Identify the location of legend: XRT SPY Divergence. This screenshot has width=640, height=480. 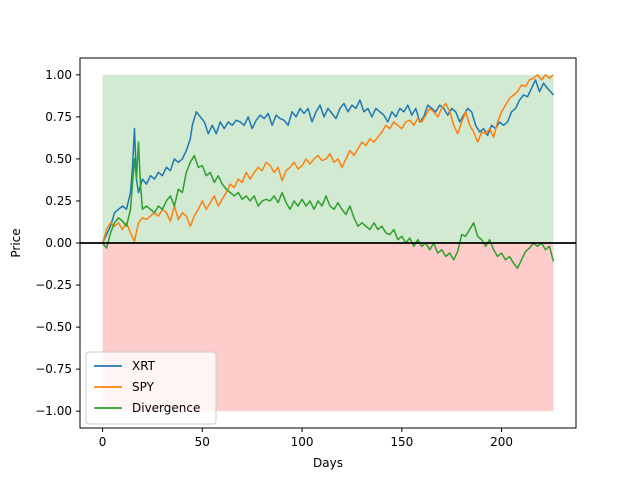
(151, 388).